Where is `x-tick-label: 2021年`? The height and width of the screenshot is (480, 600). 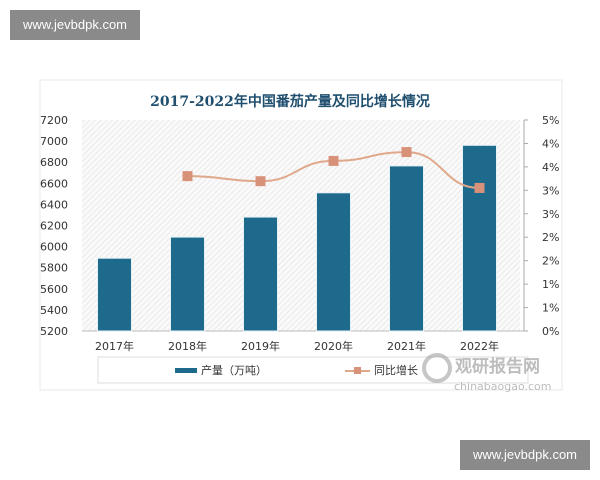 x-tick-label: 2021年 is located at coordinates (406, 346).